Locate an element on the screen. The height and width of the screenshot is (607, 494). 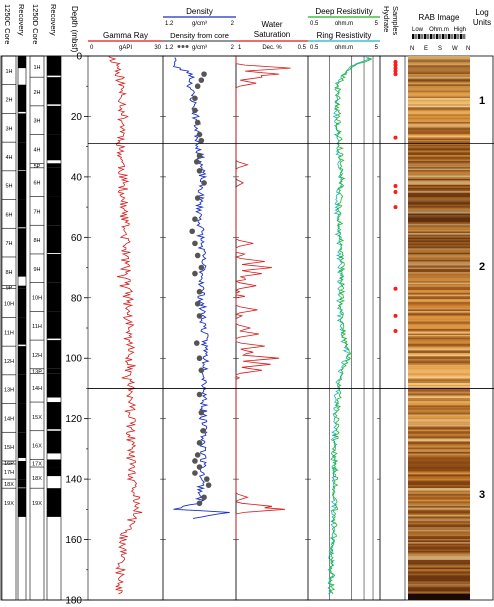
core-1250c-recovery-12H is located at coordinates (22, 360).